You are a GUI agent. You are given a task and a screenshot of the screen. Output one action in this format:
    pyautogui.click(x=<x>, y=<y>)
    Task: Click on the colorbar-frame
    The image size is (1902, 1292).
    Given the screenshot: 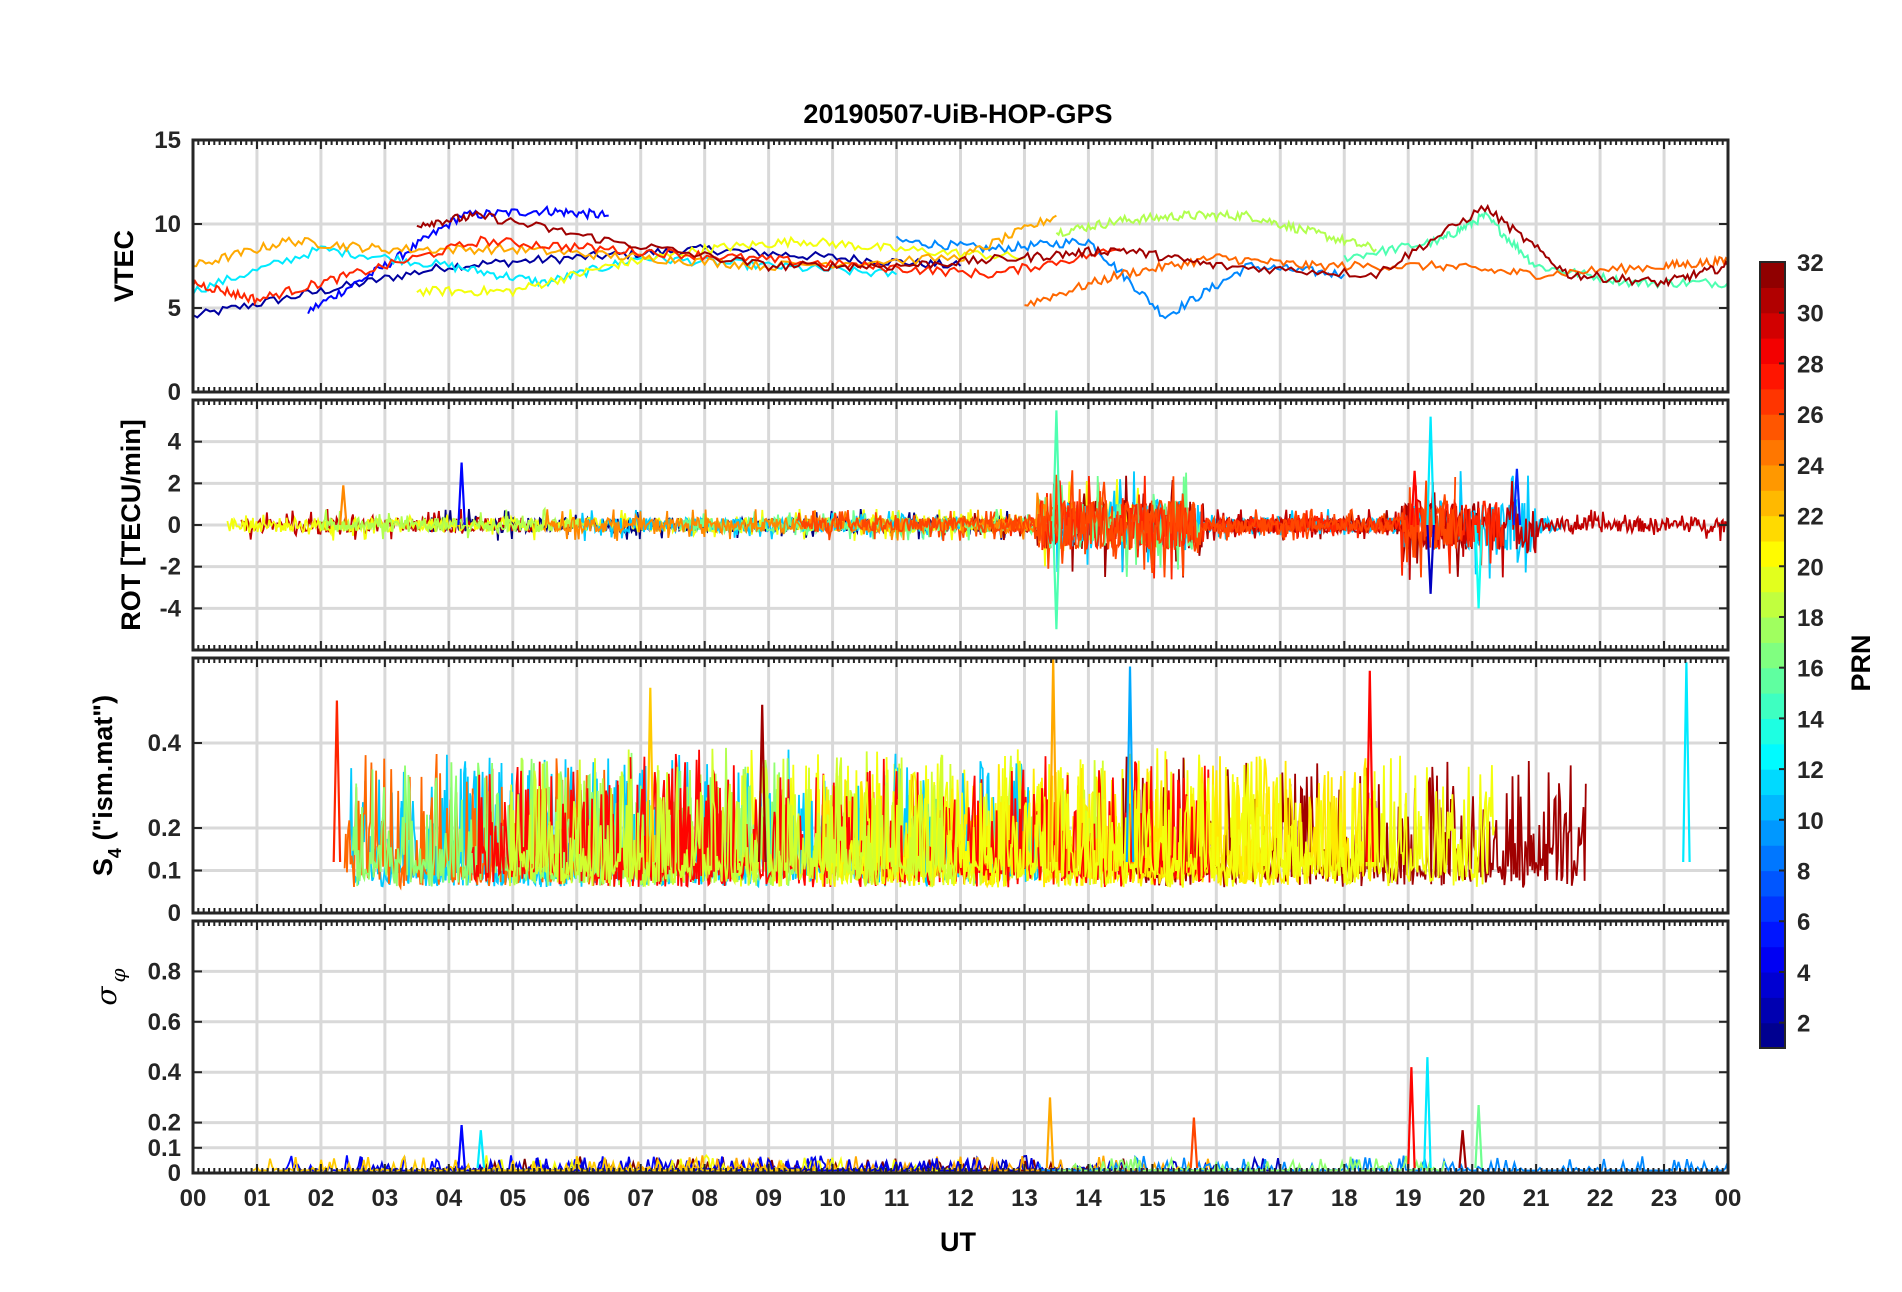 What is the action you would take?
    pyautogui.click(x=1772, y=655)
    